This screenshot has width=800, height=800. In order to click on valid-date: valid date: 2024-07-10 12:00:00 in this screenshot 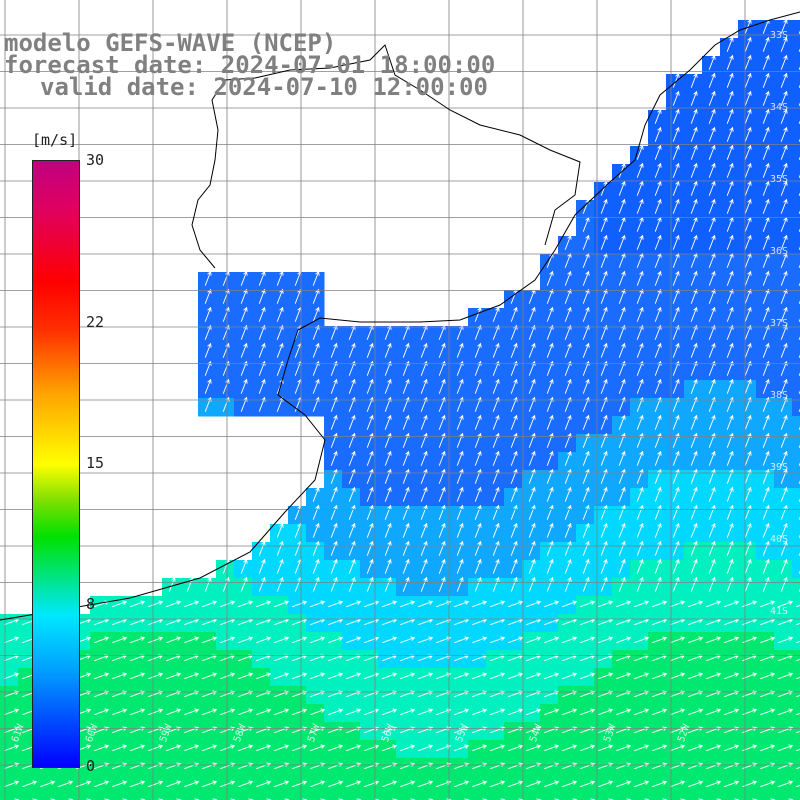, I will do `click(264, 87)`.